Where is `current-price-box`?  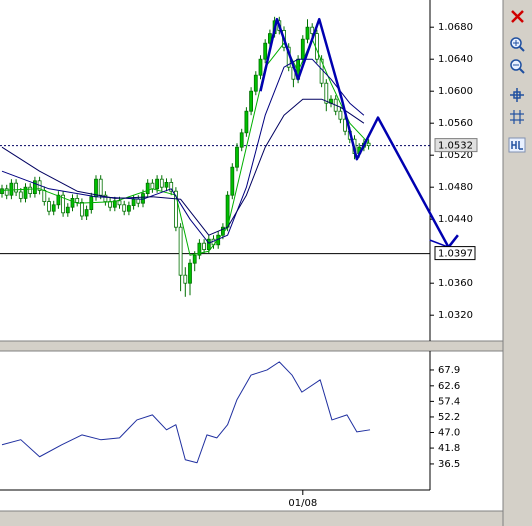 current-price-box is located at coordinates (456, 145).